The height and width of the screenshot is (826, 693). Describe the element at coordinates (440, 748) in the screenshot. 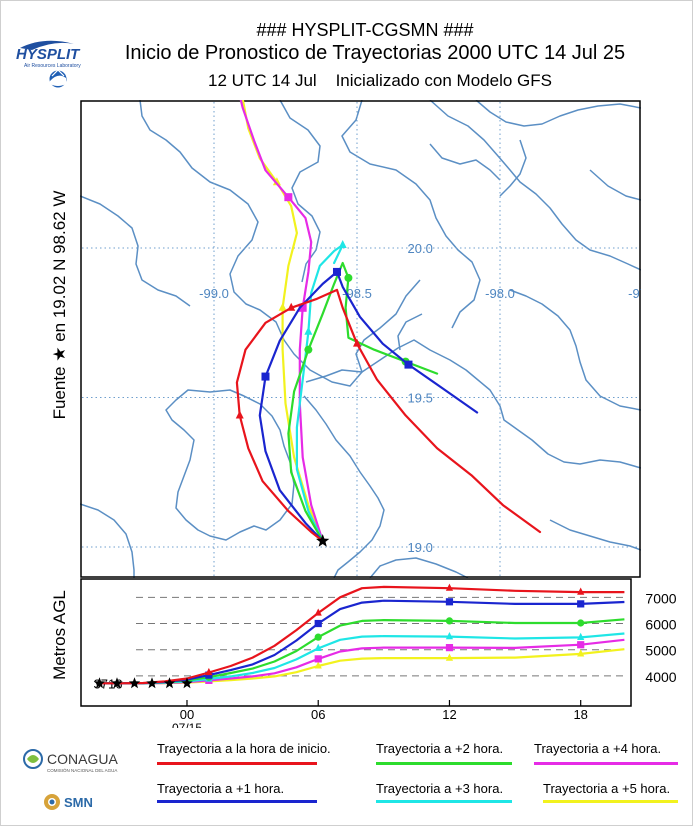

I see `legend-label-t2: Trayectoria a +2 hora.` at that location.